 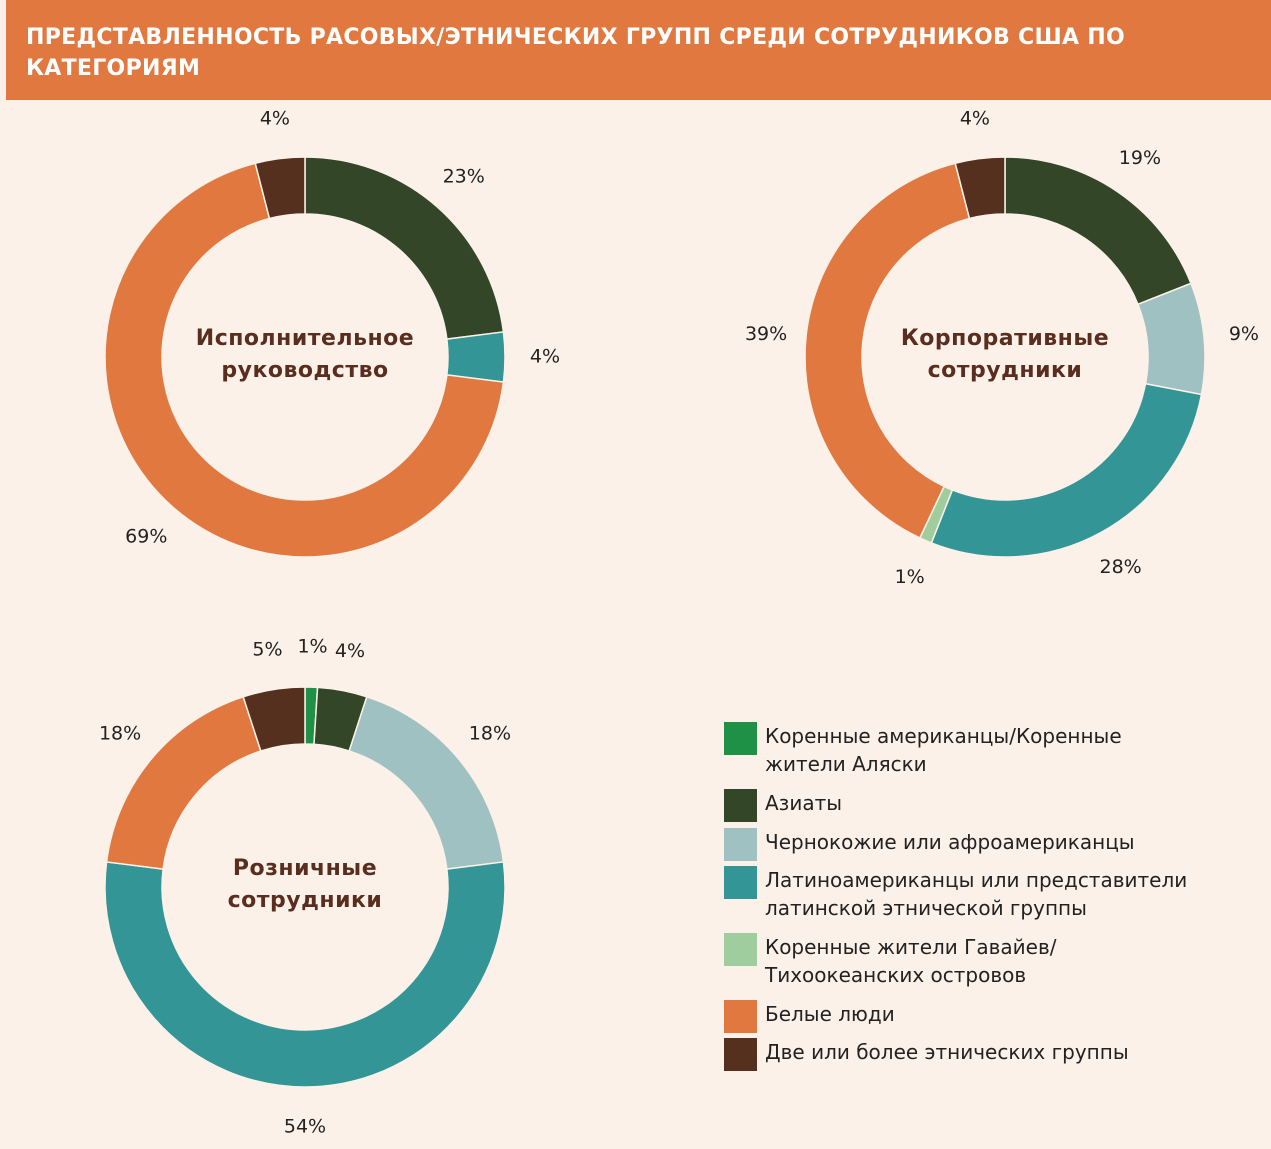 I want to click on value-label: 28%, so click(x=1121, y=567).